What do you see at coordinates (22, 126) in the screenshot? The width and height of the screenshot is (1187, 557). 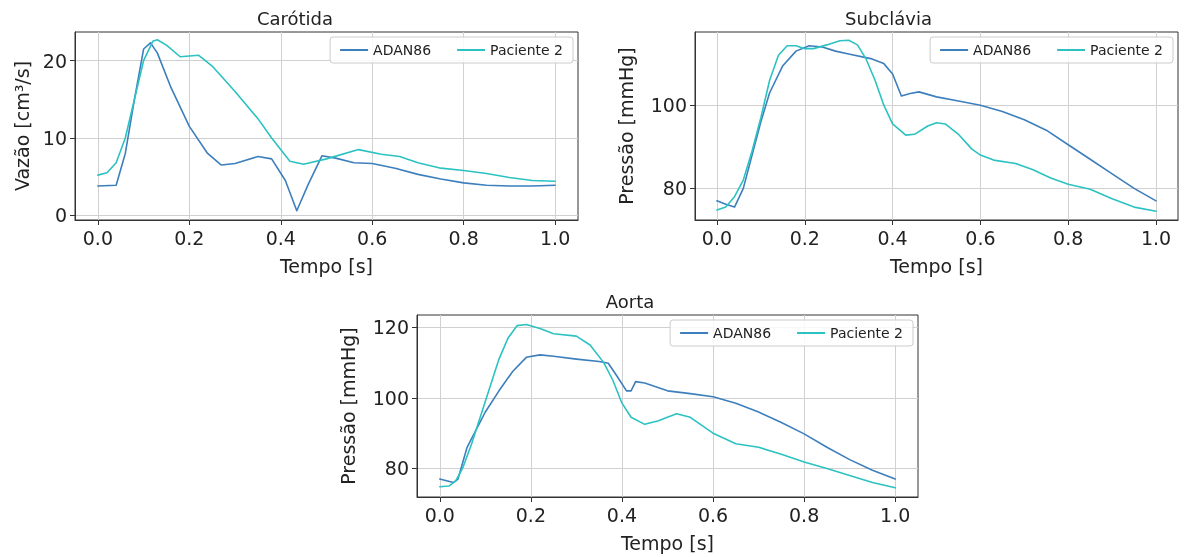 I see `y-axis-title: Vazão [cm³/s]` at bounding box center [22, 126].